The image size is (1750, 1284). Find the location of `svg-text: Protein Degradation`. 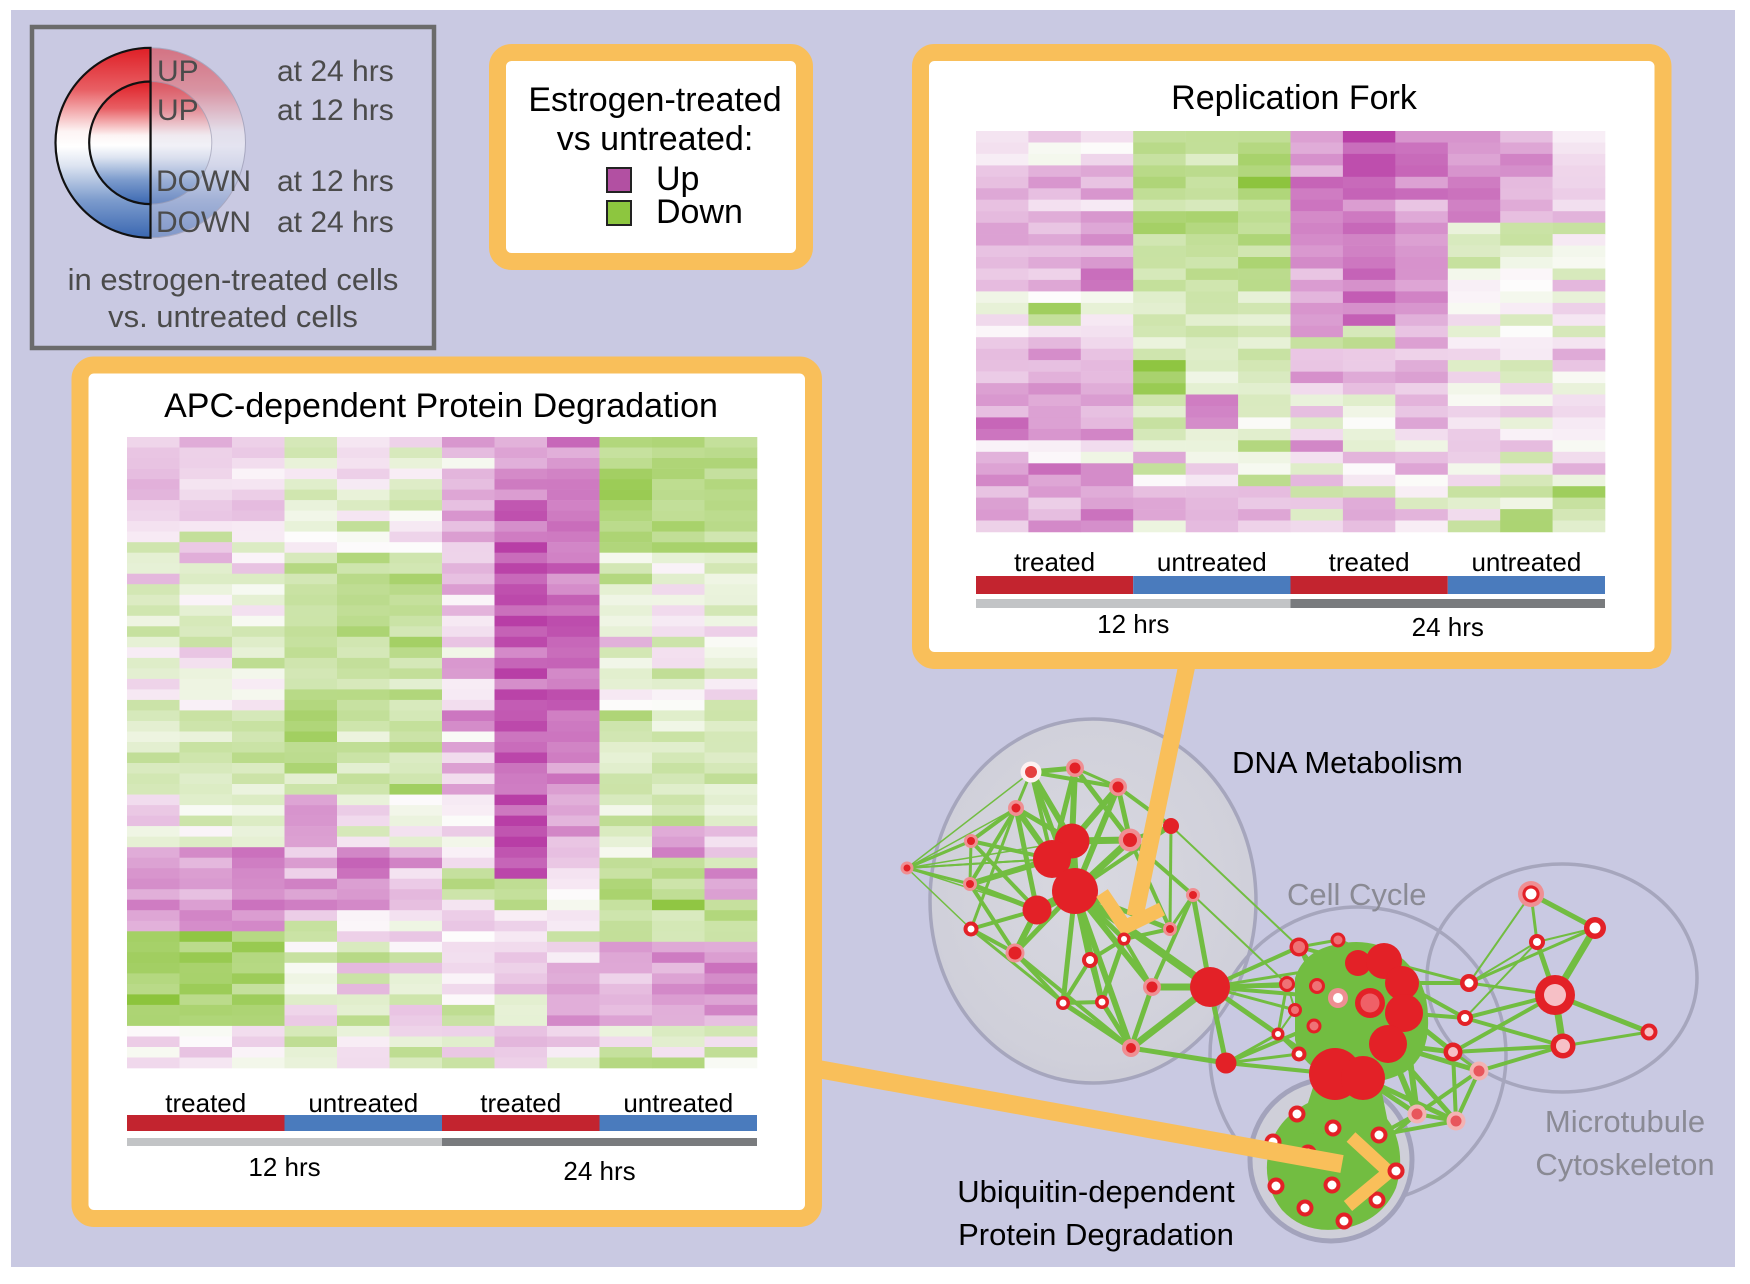

svg-text: Protein Degradation is located at coordinates (1096, 1234).